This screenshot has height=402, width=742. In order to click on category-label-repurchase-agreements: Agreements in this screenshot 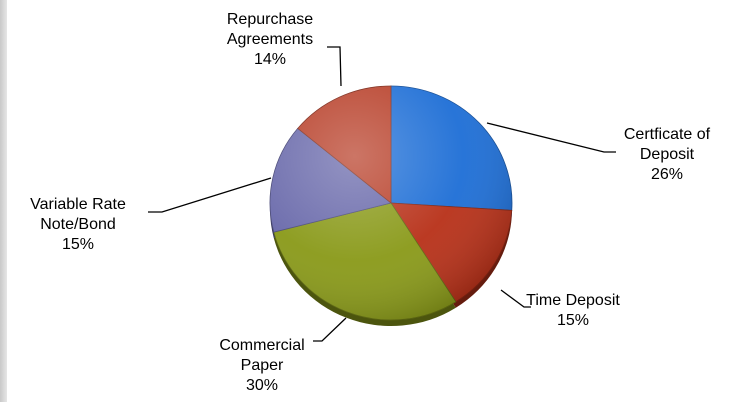, I will do `click(270, 39)`.